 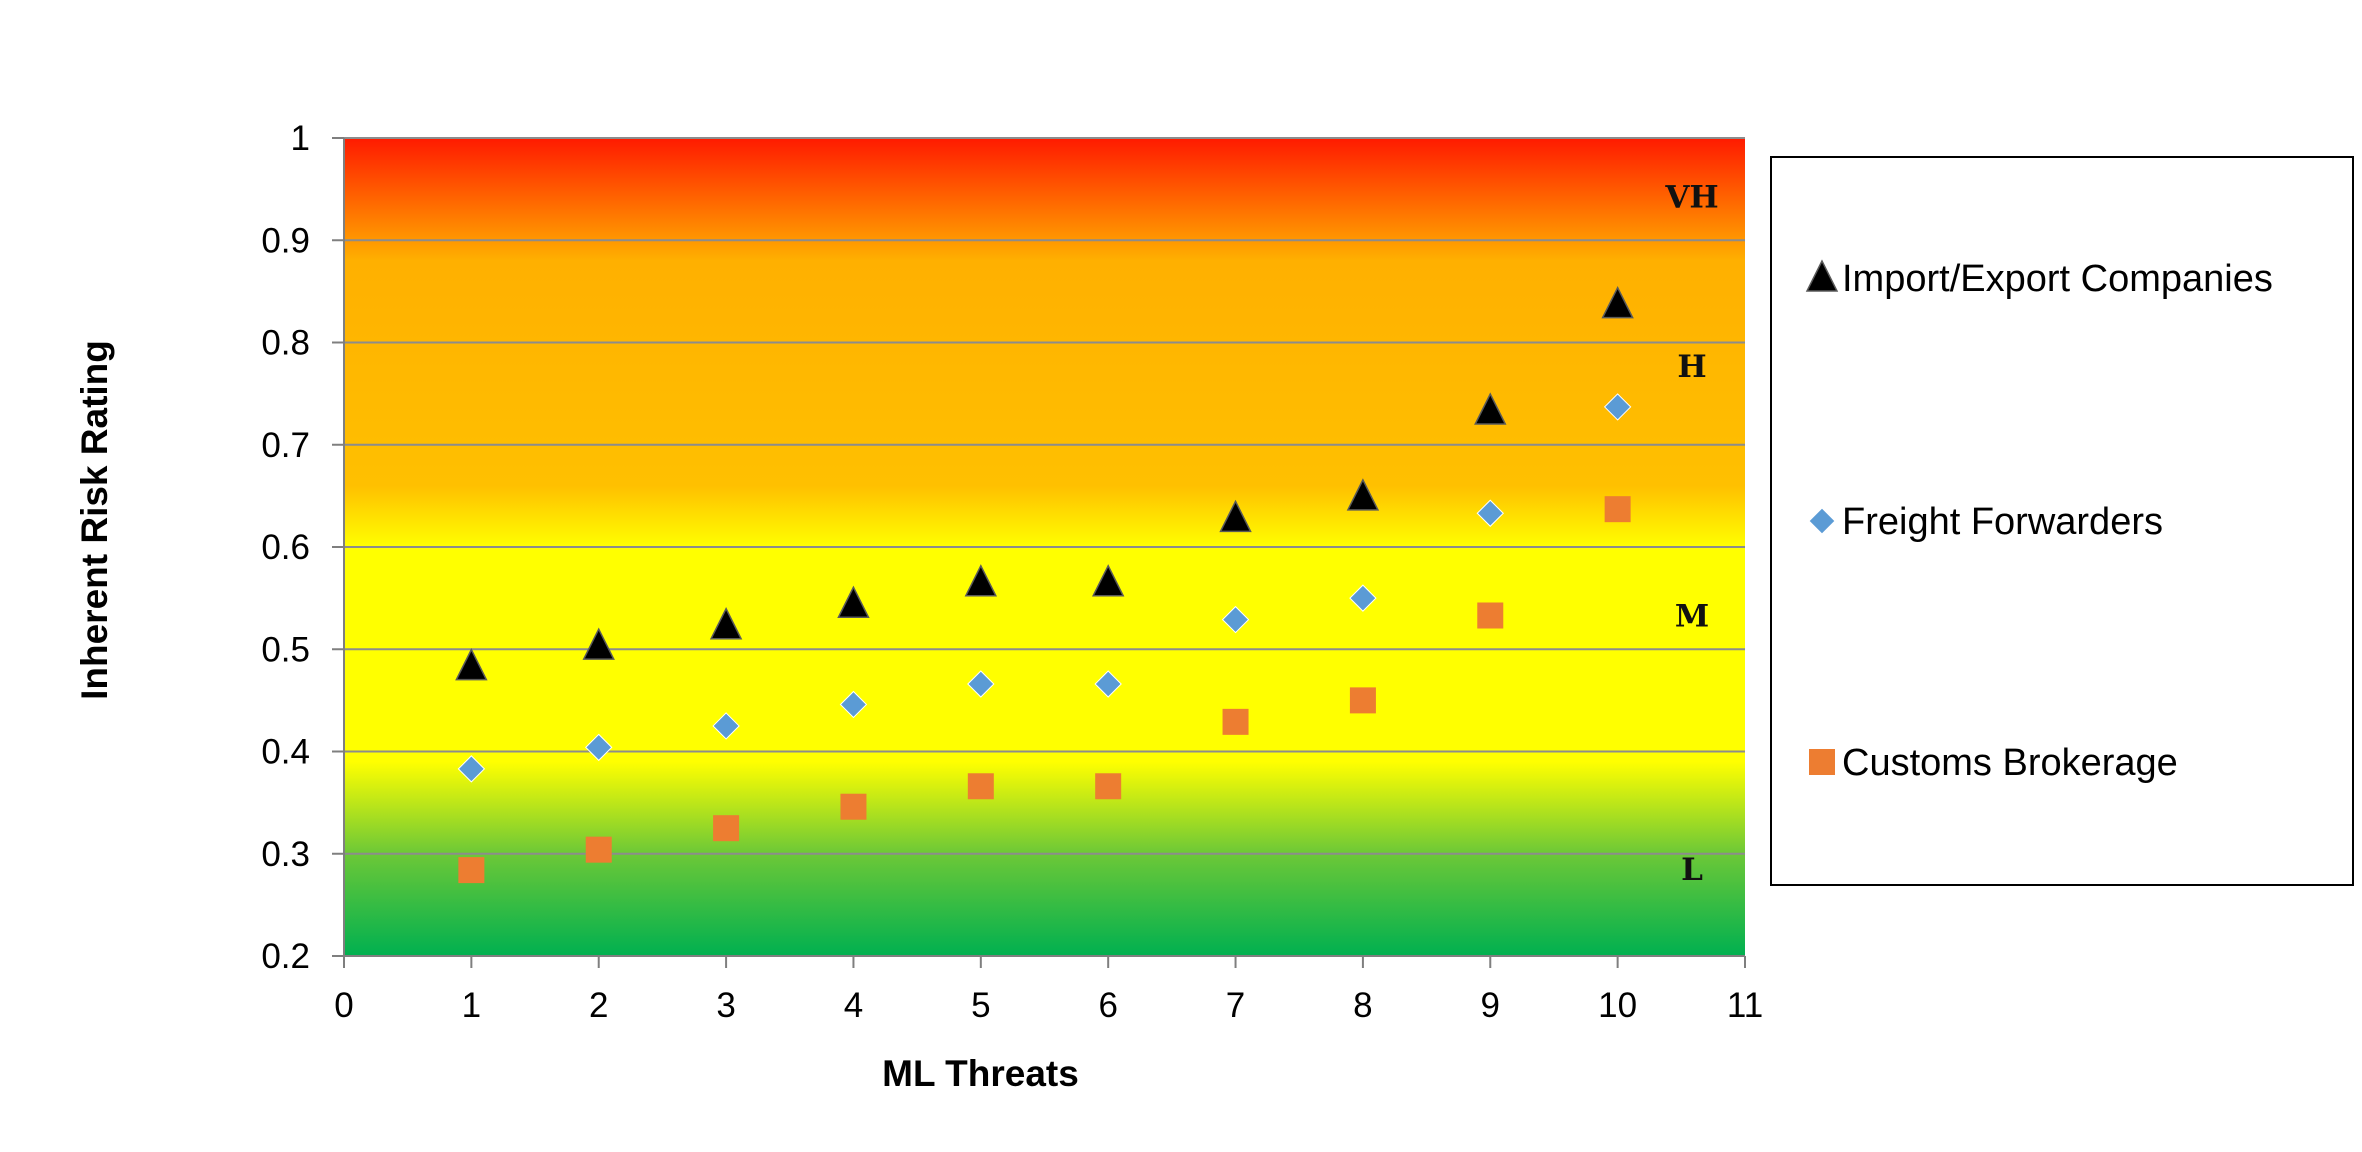 I want to click on zone-label: M, so click(x=1692, y=617).